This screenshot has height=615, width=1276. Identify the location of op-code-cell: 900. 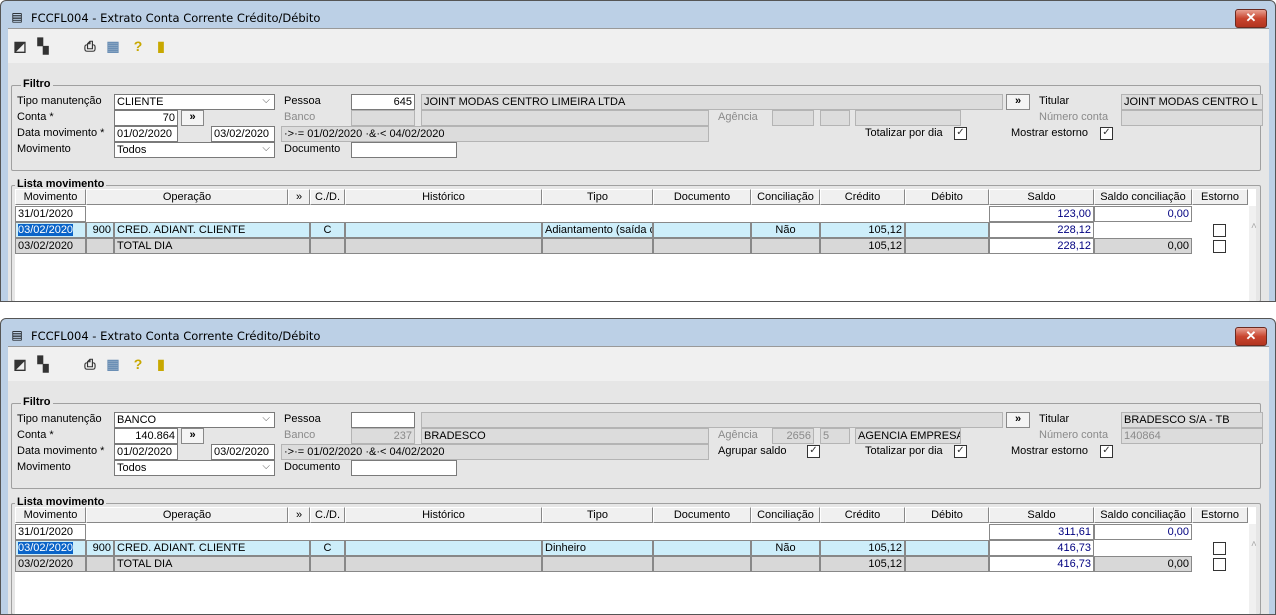
(100, 548).